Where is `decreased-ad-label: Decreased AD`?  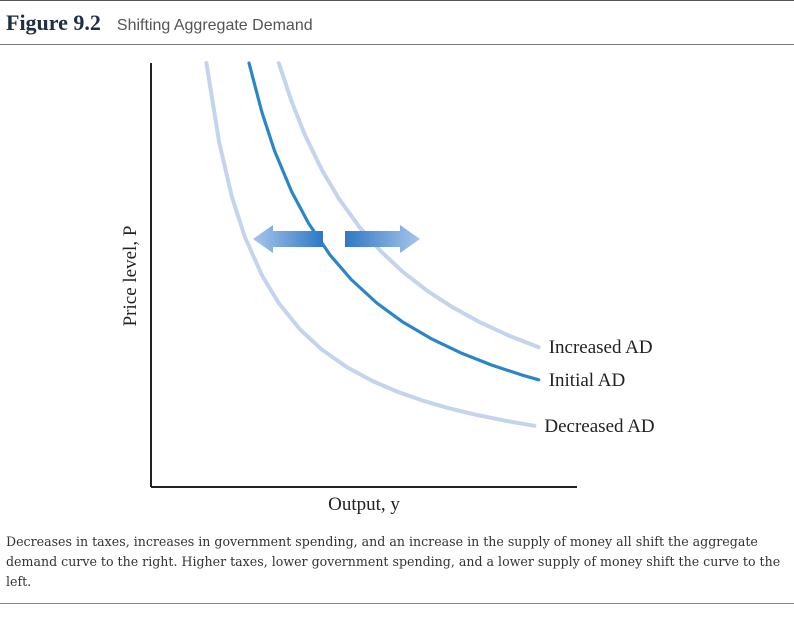
decreased-ad-label: Decreased AD is located at coordinates (599, 426).